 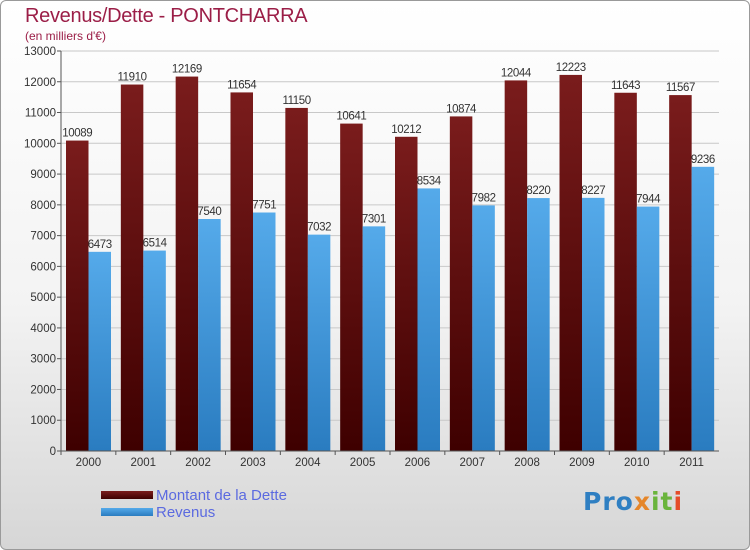 What do you see at coordinates (127, 495) in the screenshot?
I see `legend-swatch-dette` at bounding box center [127, 495].